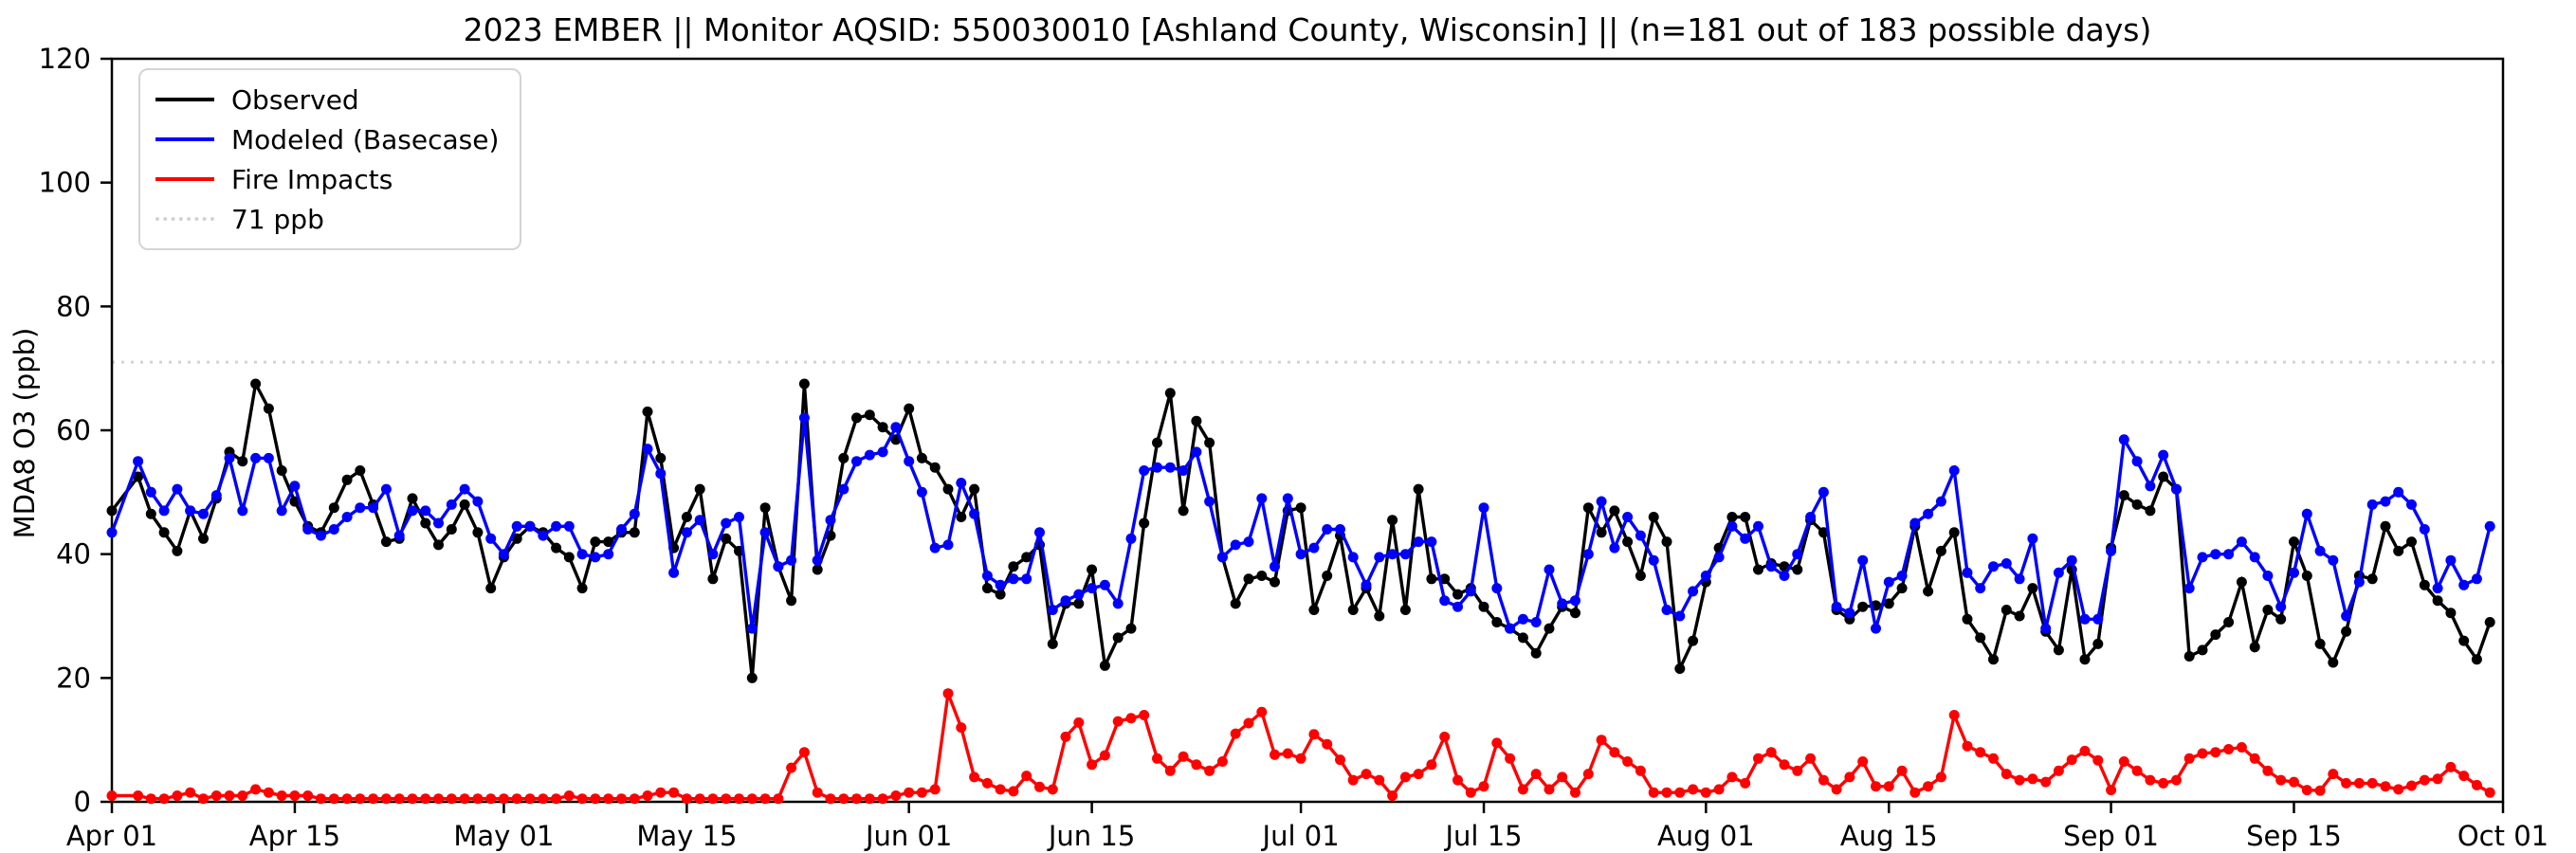 The width and height of the screenshot is (2576, 853). I want to click on legend-line-observed, so click(184, 99).